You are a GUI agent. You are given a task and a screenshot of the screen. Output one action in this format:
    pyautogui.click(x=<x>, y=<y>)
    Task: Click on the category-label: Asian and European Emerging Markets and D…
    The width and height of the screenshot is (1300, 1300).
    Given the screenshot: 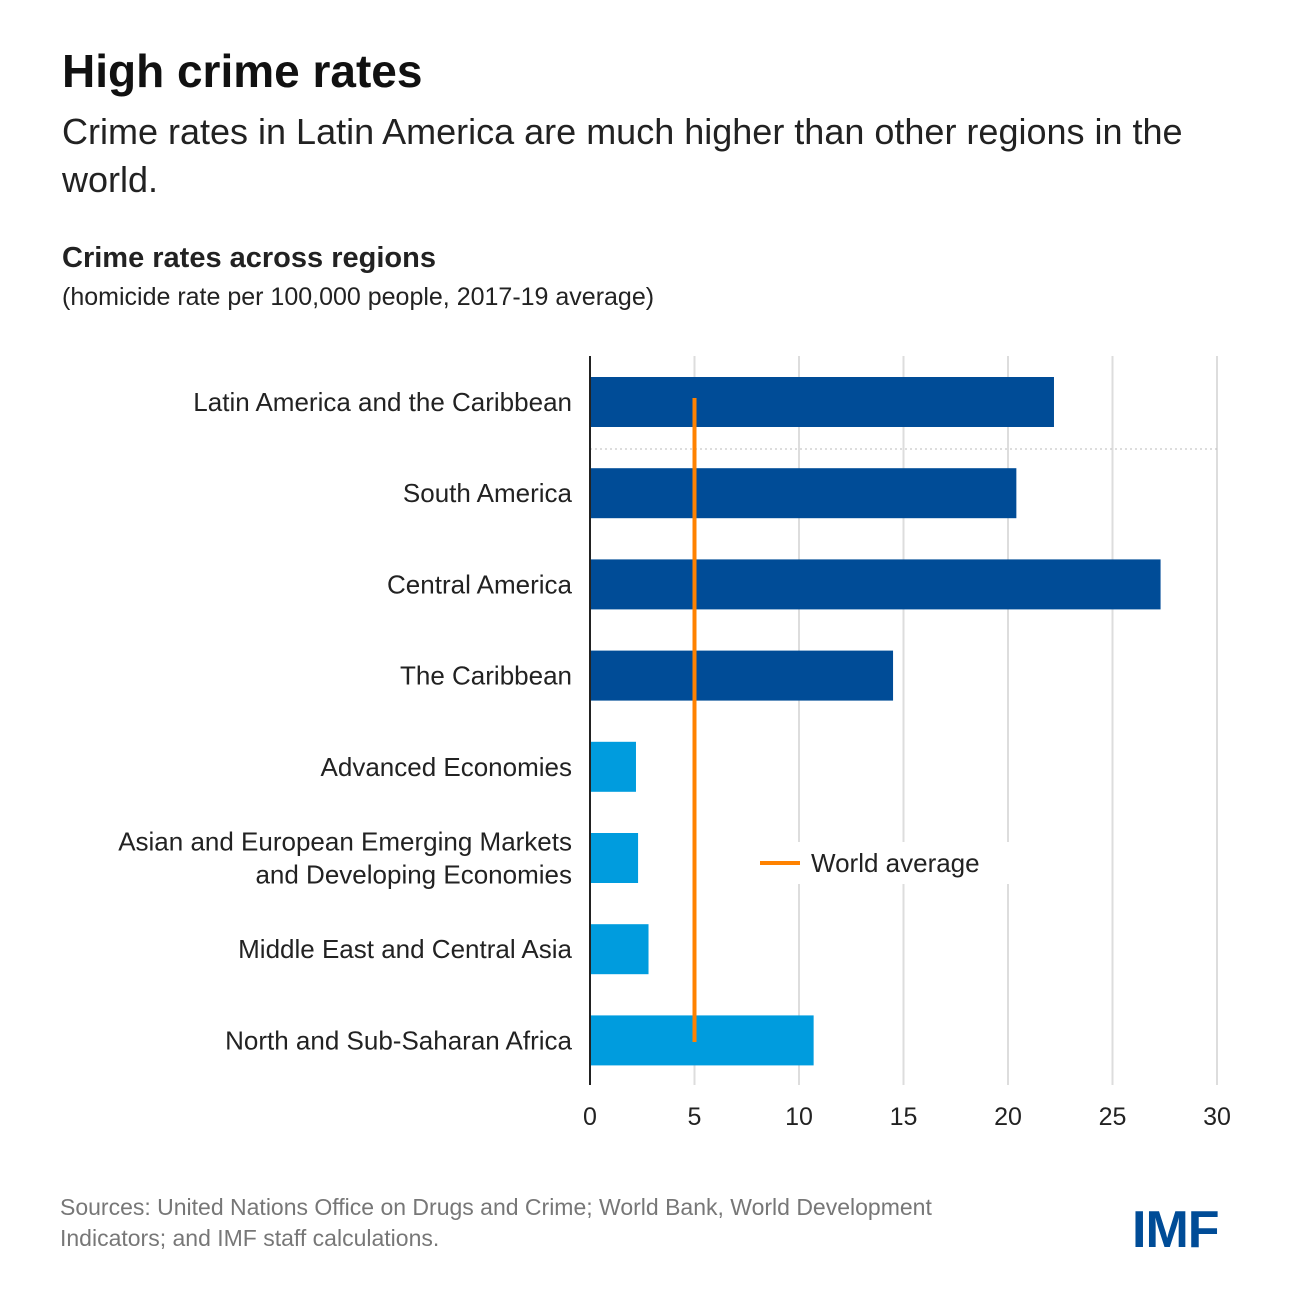 What is the action you would take?
    pyautogui.click(x=345, y=858)
    